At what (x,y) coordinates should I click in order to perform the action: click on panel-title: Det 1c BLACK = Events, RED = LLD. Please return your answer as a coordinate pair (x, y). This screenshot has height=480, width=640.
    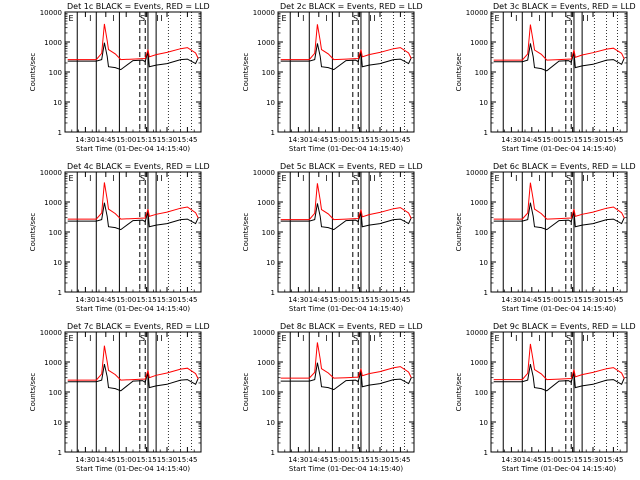
    Looking at the image, I should click on (138, 6).